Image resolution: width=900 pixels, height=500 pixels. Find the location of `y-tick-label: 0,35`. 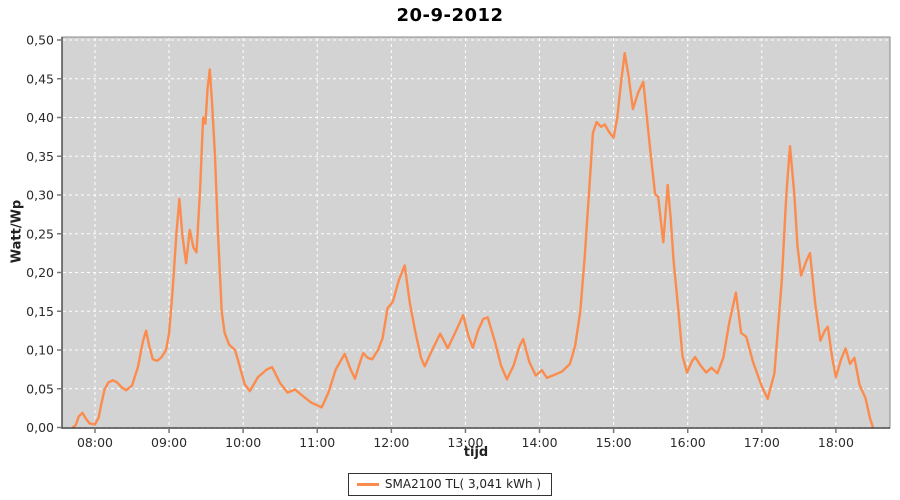

y-tick-label: 0,35 is located at coordinates (40, 156).